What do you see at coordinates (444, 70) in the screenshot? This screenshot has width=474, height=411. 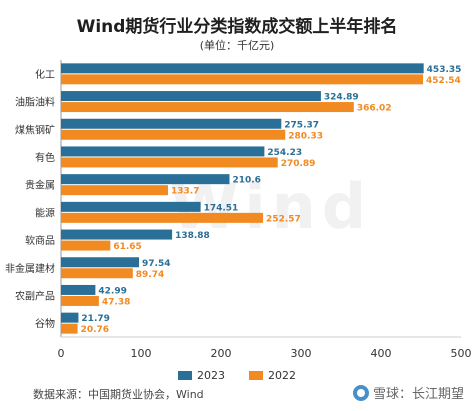 I see `data-label-2023: 453.35` at bounding box center [444, 70].